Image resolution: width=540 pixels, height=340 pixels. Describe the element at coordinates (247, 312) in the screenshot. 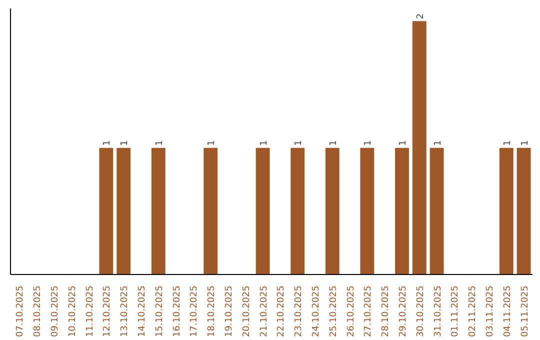

I see `x-tick-label: 20.10.2025` at that location.